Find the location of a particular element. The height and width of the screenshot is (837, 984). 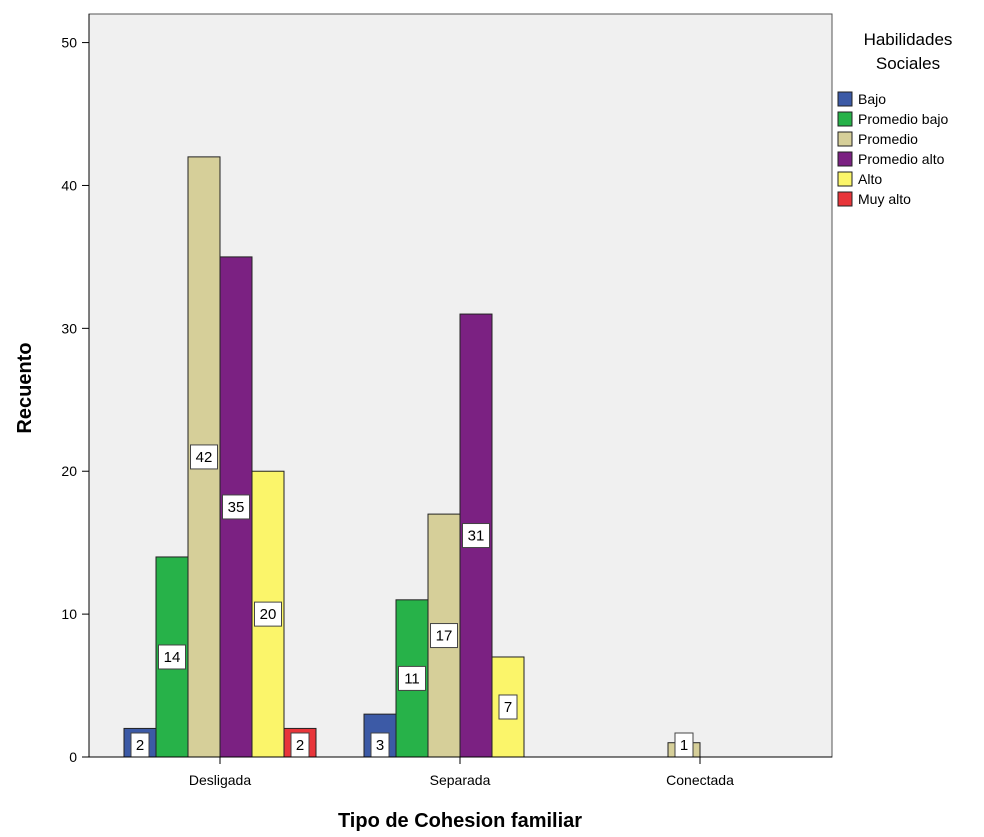

data-label: 11 is located at coordinates (412, 678).